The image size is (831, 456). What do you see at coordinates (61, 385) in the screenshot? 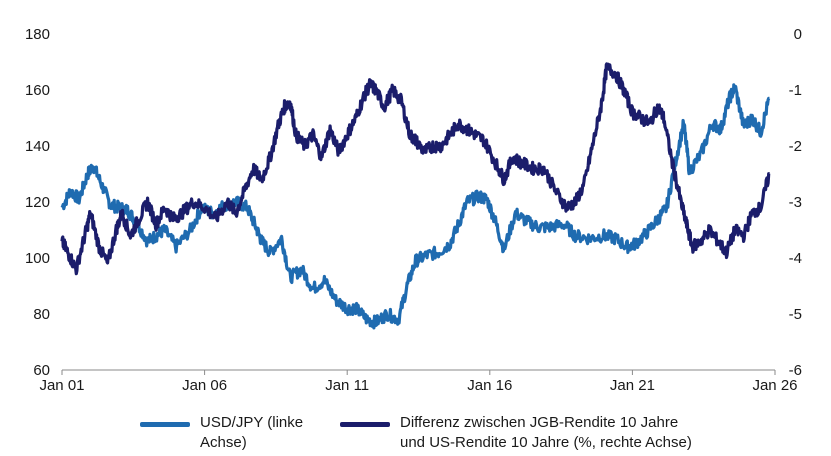
I see `x-axis-tick-Jan-01: Jan 01` at bounding box center [61, 385].